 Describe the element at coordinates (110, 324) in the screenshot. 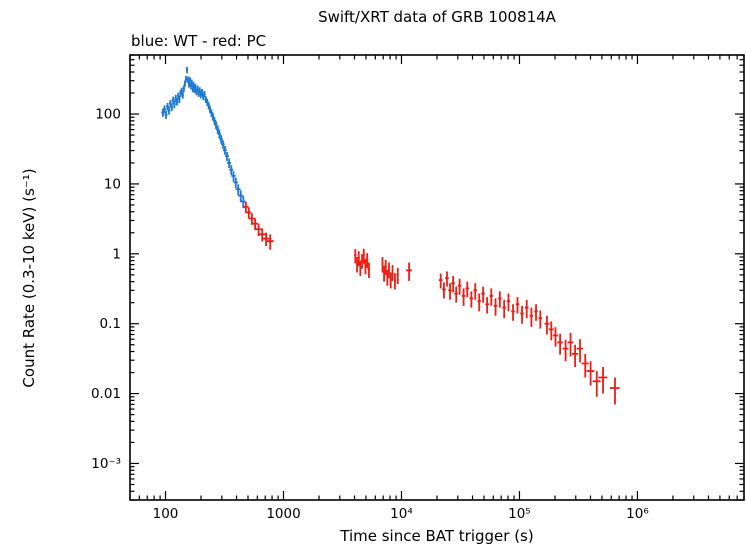

I see `svg-text: 0.1` at that location.